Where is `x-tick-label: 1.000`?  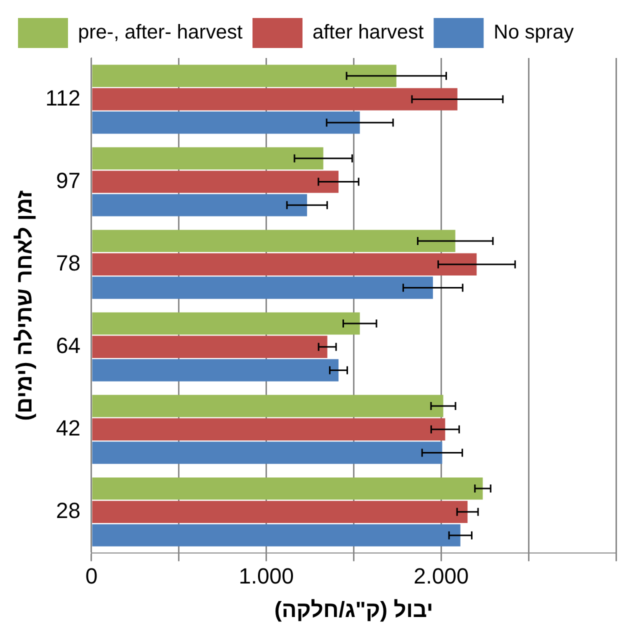 x-tick-label: 1.000 is located at coordinates (266, 575).